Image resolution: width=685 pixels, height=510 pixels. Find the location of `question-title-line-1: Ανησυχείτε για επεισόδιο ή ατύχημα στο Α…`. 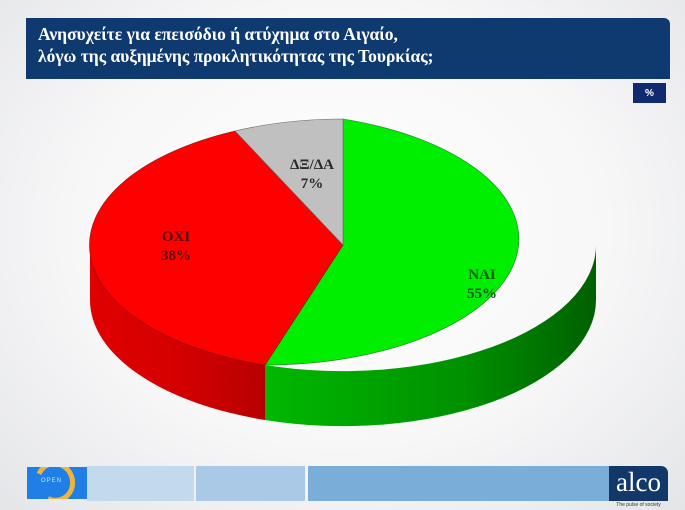

question-title-line-1: Ανησυχείτε για επεισόδιο ή ατύχημα στο Α… is located at coordinates (218, 34).